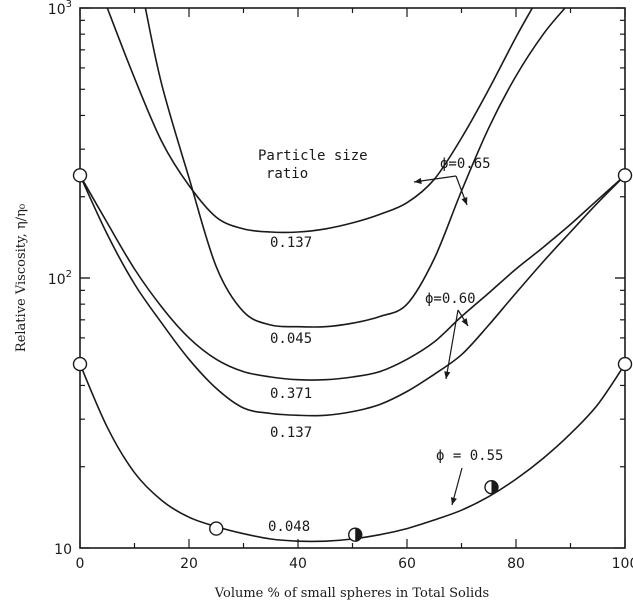 The image size is (633, 606). What do you see at coordinates (450, 299) in the screenshot?
I see `phi-060-label: ϕ=0.60` at bounding box center [450, 299].